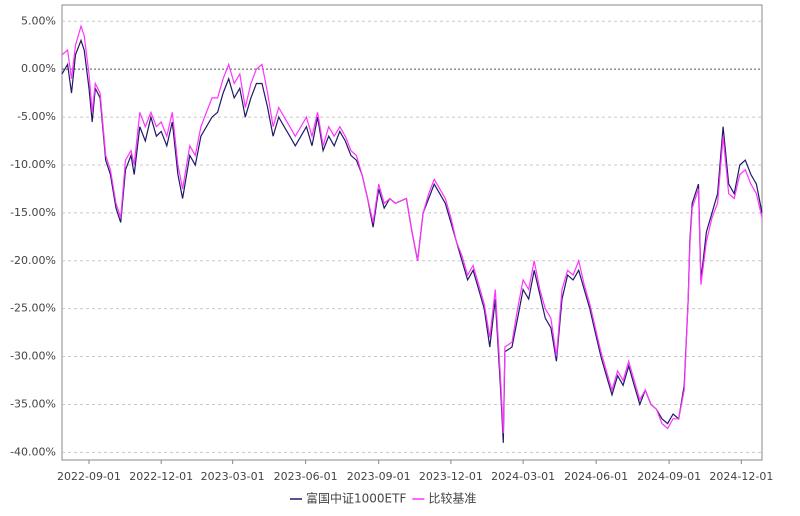 This screenshot has width=800, height=516. I want to click on legend-label: 富国中证1000ETF, so click(356, 498).